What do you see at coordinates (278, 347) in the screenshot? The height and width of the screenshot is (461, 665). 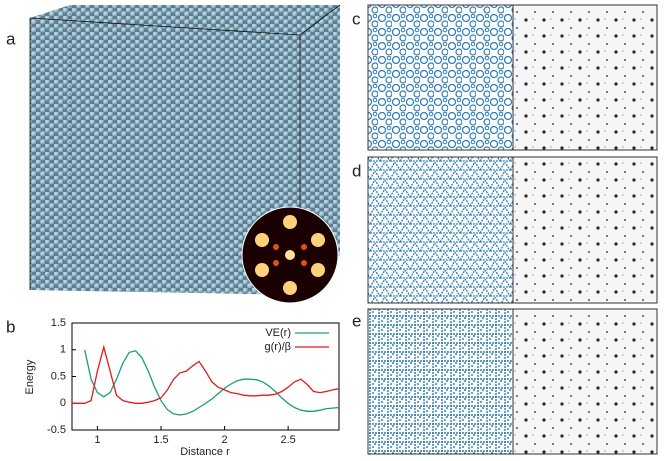 I see `legend-label: g(r)/β` at bounding box center [278, 347].